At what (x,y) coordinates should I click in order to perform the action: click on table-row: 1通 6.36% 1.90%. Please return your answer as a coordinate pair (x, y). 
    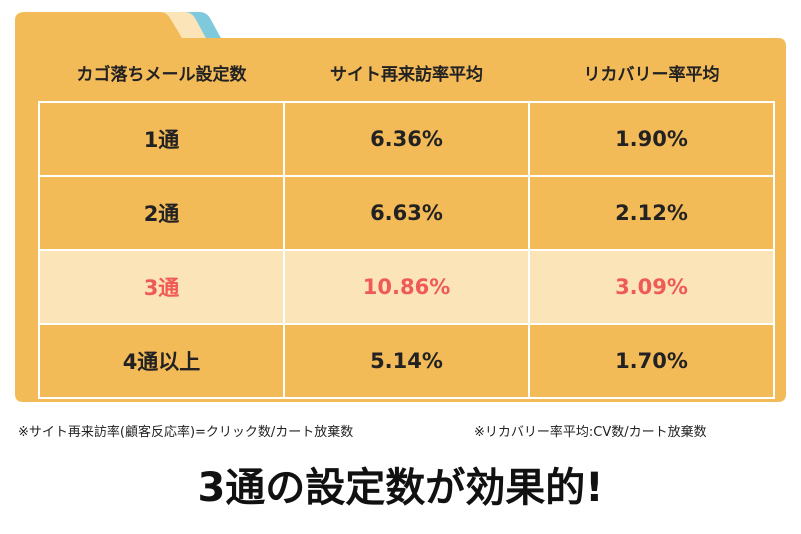
    Looking at the image, I should click on (406, 139).